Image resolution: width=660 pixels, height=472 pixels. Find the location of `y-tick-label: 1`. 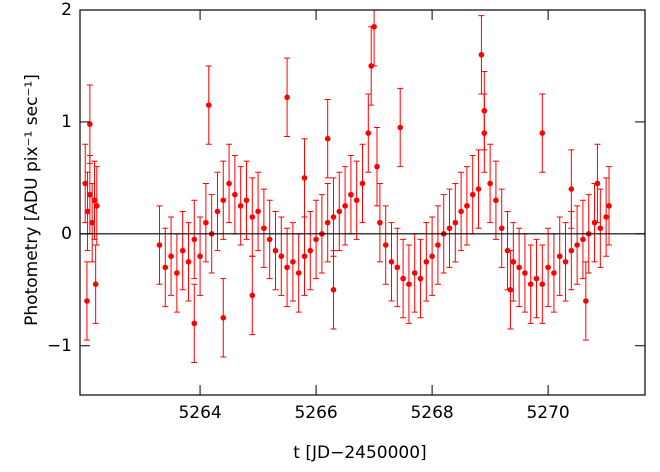

y-tick-label: 1 is located at coordinates (66, 122).